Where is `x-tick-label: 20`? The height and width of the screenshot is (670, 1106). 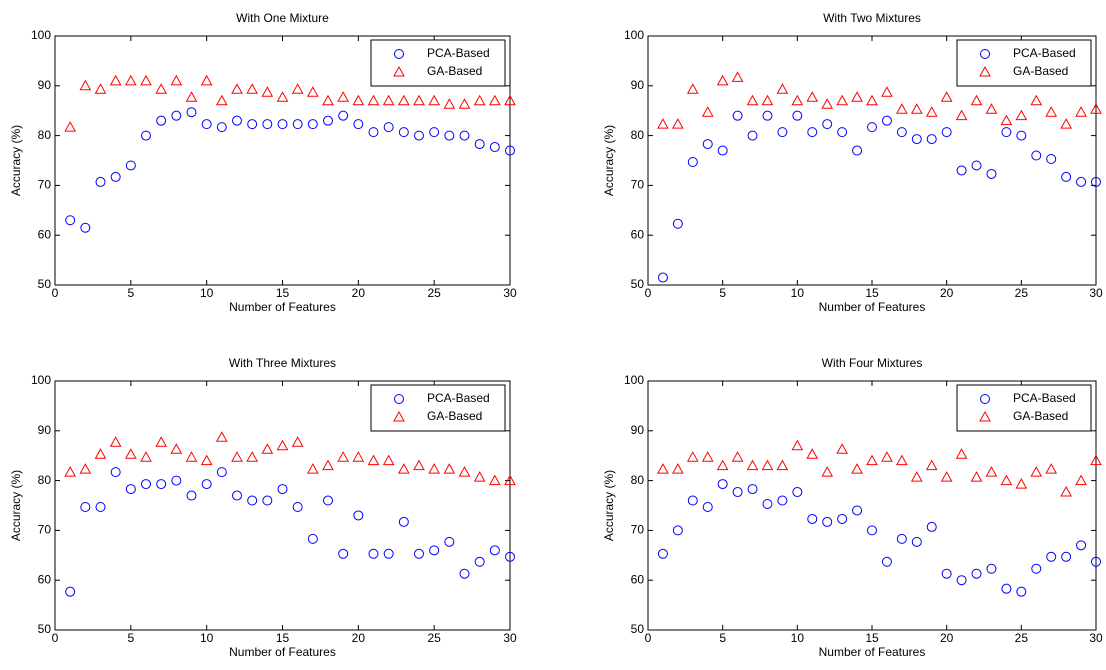
x-tick-label: 20 is located at coordinates (947, 293).